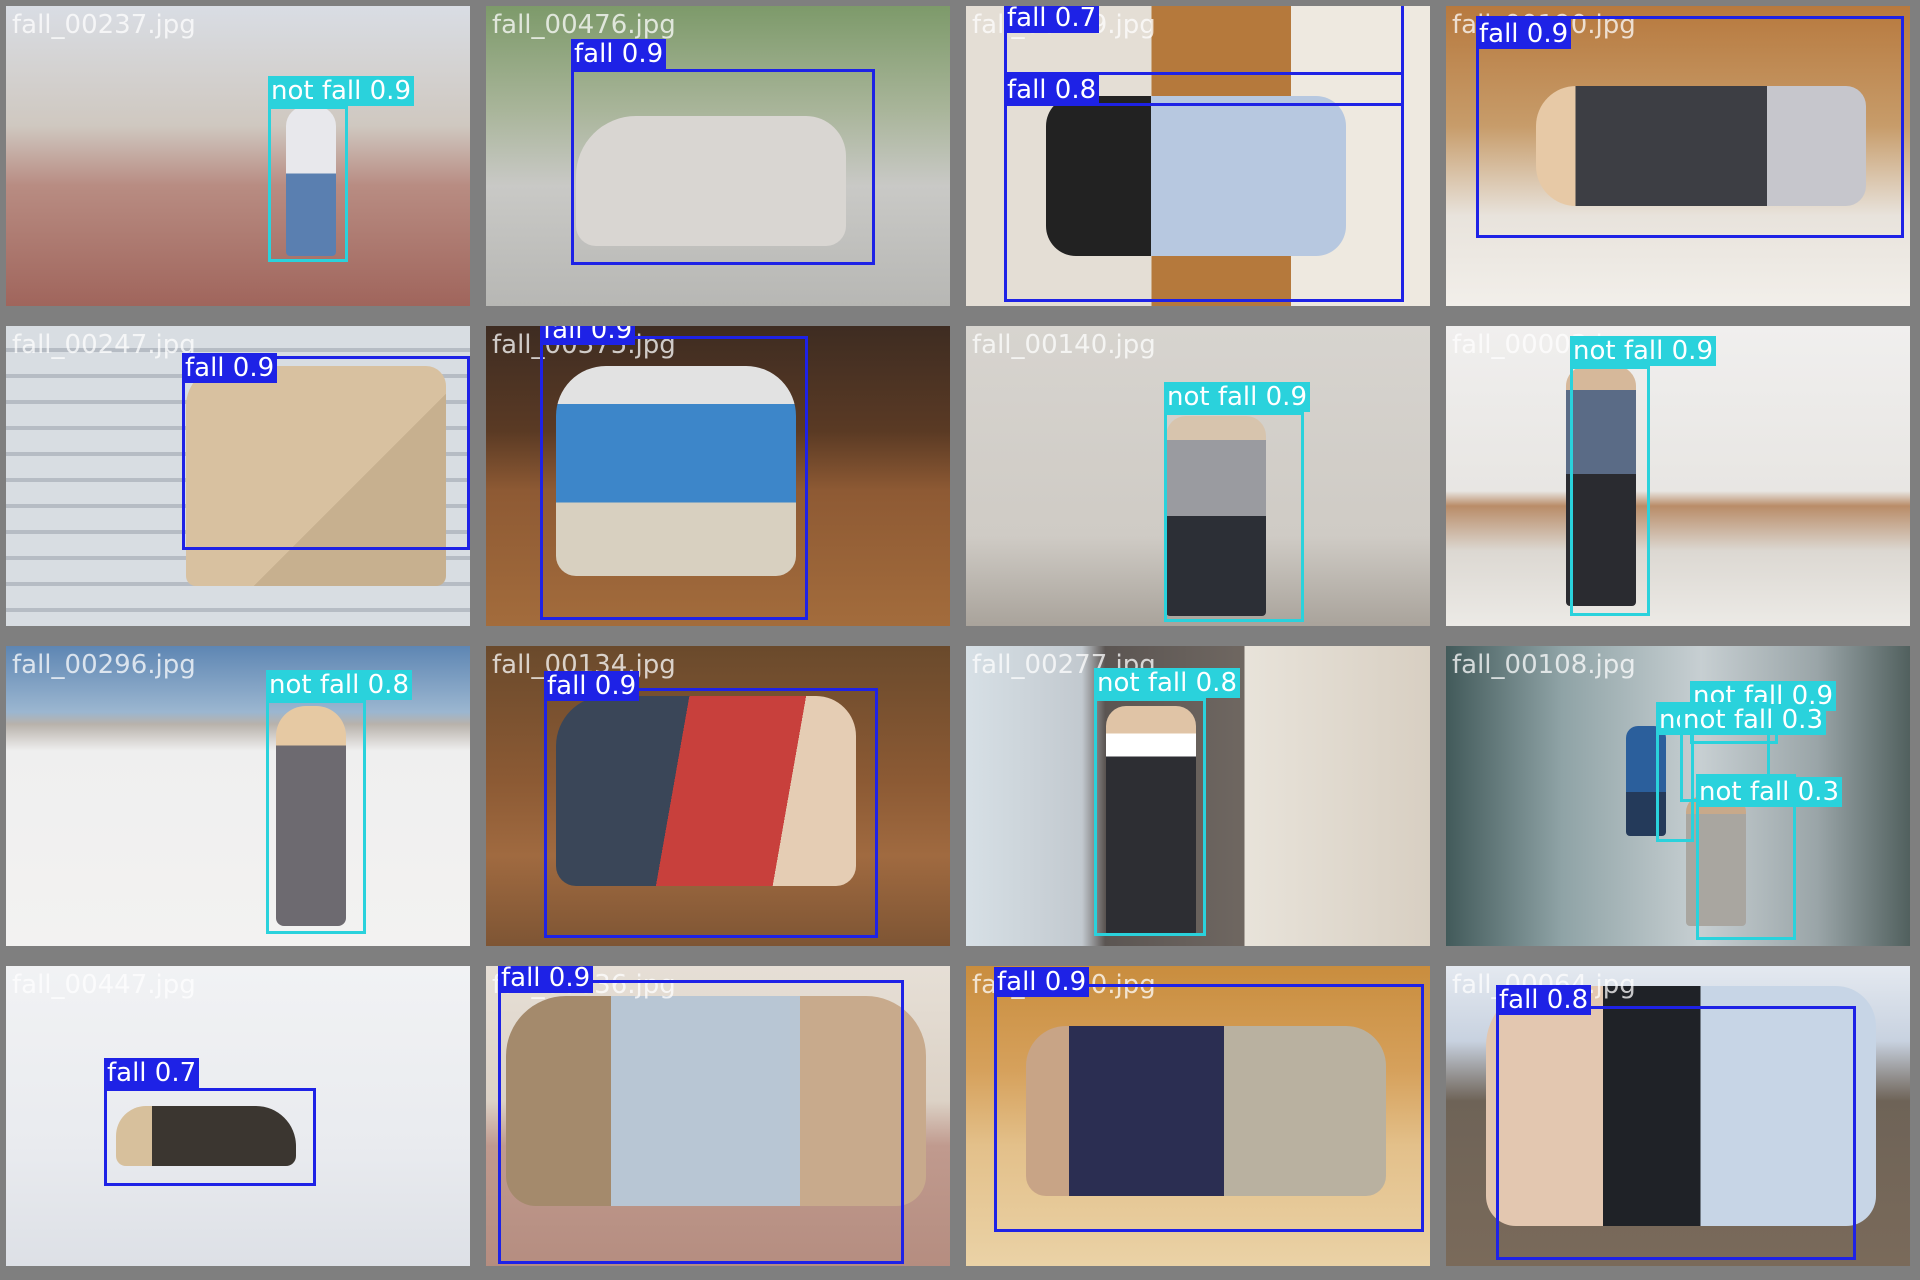 The image size is (1920, 1280). Describe the element at coordinates (104, 665) in the screenshot. I see `file-name: fall_00296.jpg` at that location.